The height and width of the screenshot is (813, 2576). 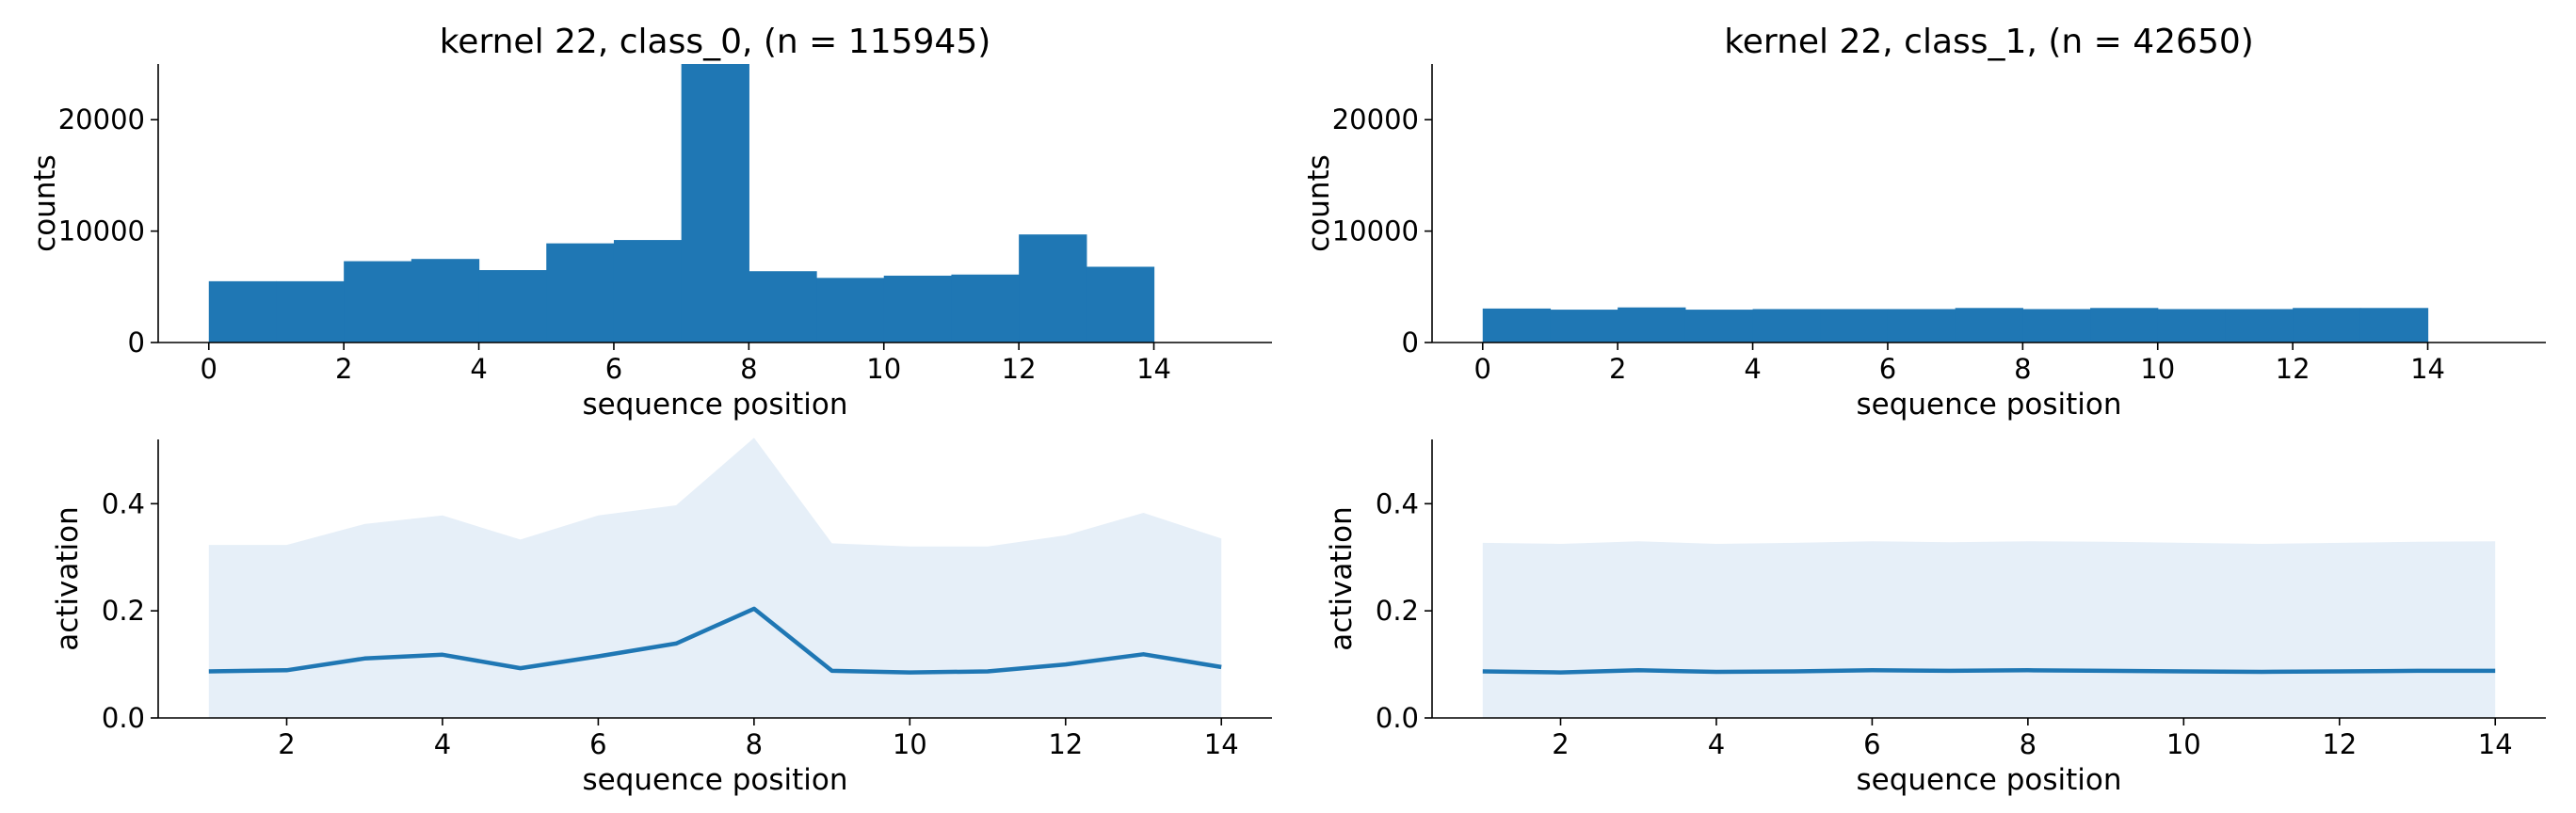 What do you see at coordinates (1375, 120) in the screenshot?
I see `y-tick-label: 20000` at bounding box center [1375, 120].